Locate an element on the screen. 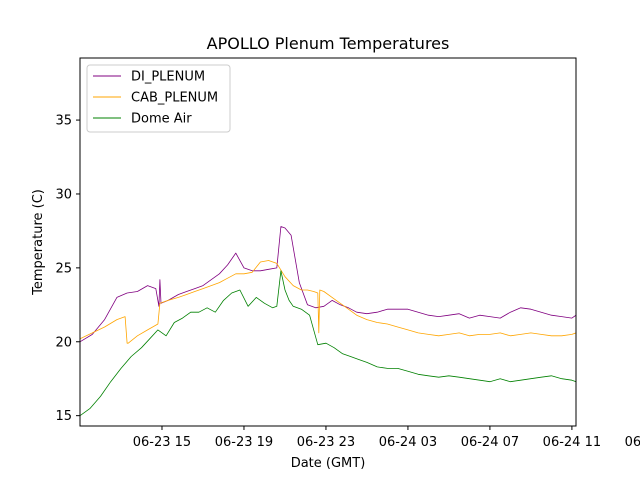 This screenshot has height=480, width=640. x-tick-label-0: 06-23 15 is located at coordinates (162, 442).